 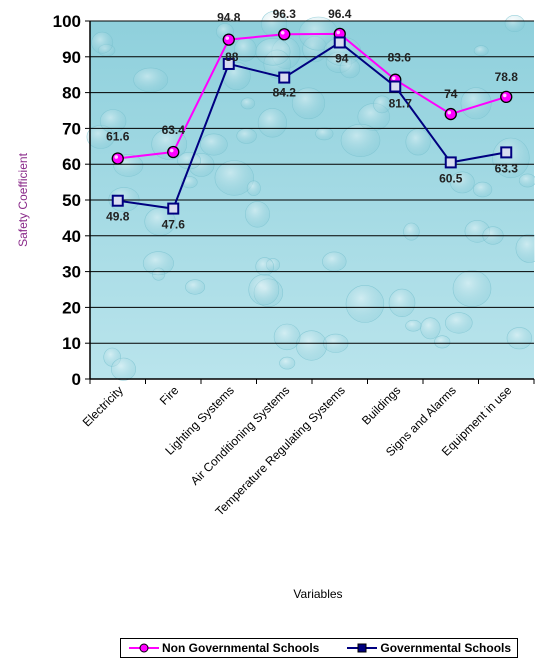 I want to click on y-tick-label: 60, so click(x=71, y=164).